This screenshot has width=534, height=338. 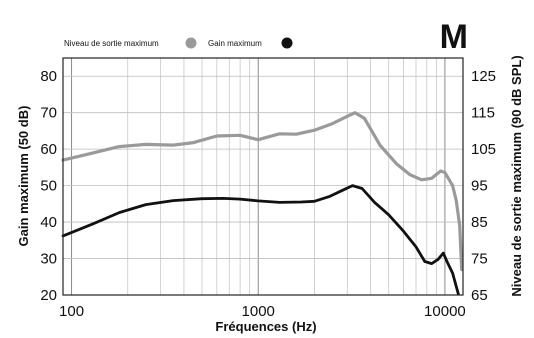 What do you see at coordinates (258, 311) in the screenshot?
I see `x-tick-label: 1000` at bounding box center [258, 311].